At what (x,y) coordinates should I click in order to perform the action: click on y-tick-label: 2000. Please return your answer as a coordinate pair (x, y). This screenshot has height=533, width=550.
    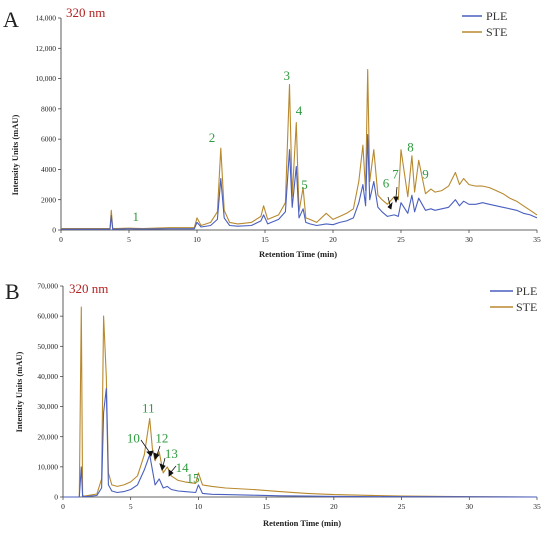
    Looking at the image, I should click on (48, 199).